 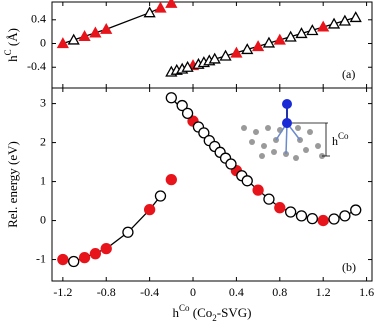 What do you see at coordinates (43, 180) in the screenshot?
I see `y-tick-label: 1` at bounding box center [43, 180].